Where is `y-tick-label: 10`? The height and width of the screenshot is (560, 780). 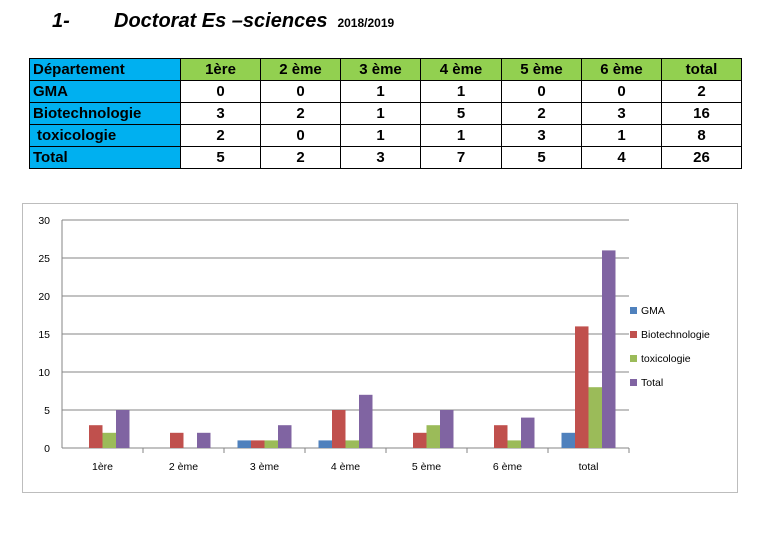
y-tick-label: 10 is located at coordinates (44, 373).